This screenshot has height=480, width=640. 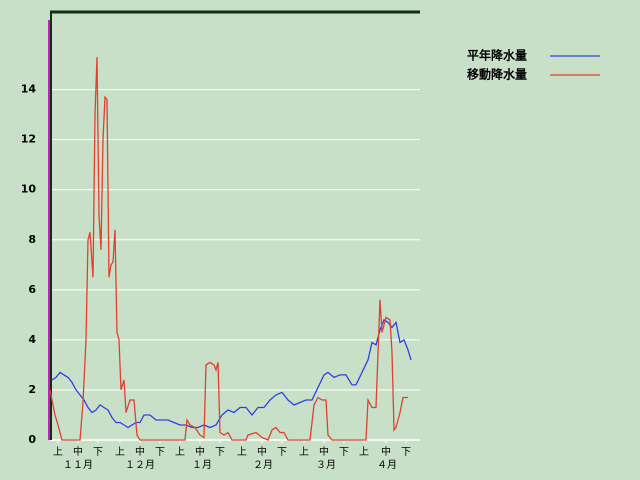 What do you see at coordinates (29, 189) in the screenshot?
I see `y-tick-label: 10` at bounding box center [29, 189].